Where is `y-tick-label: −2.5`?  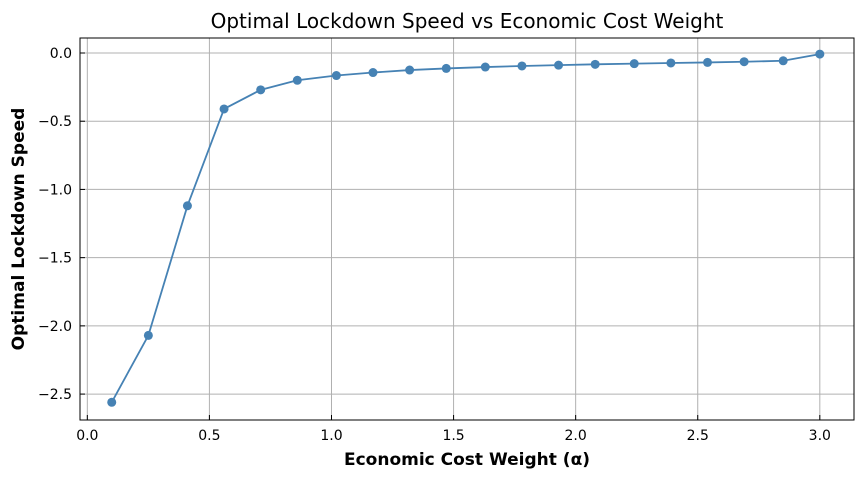
y-tick-label: −2.5 is located at coordinates (55, 395).